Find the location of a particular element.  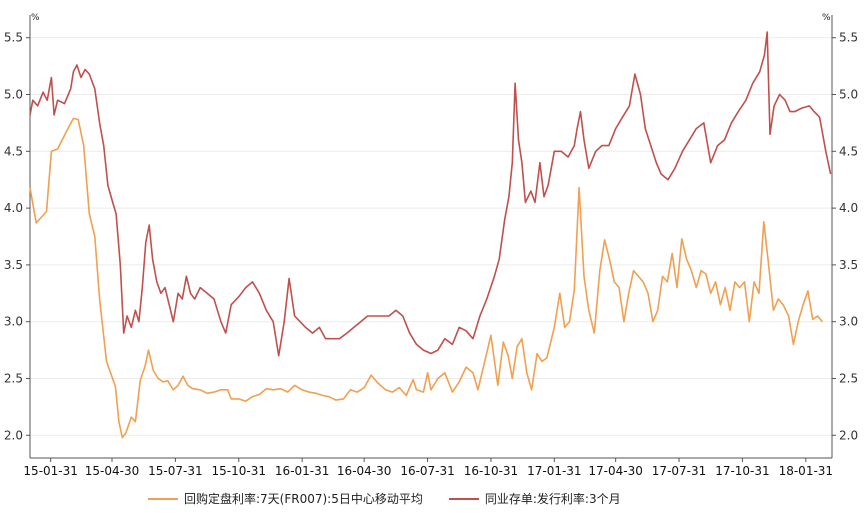

y-tick-label-right: 2.0 is located at coordinates (848, 435).